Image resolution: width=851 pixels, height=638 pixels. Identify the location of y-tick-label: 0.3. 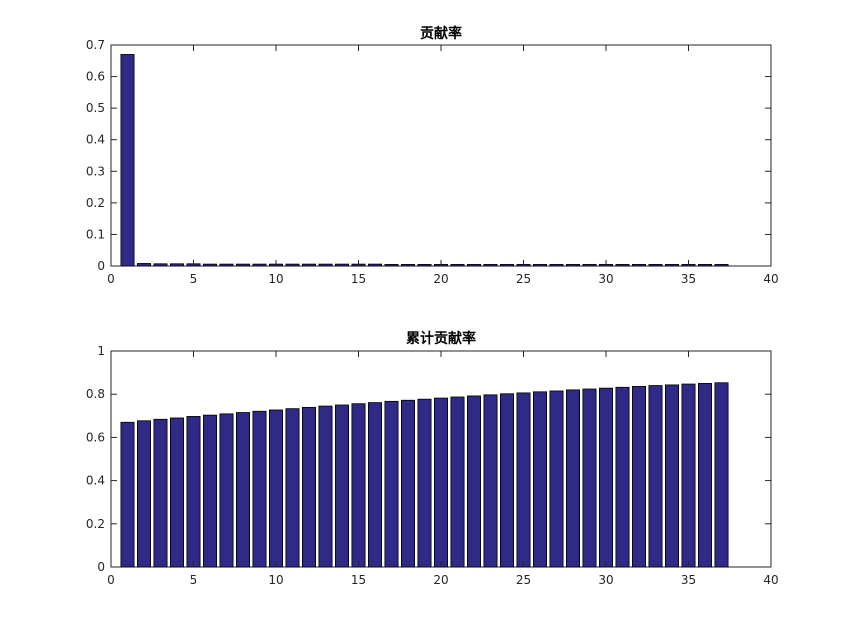
(95, 171).